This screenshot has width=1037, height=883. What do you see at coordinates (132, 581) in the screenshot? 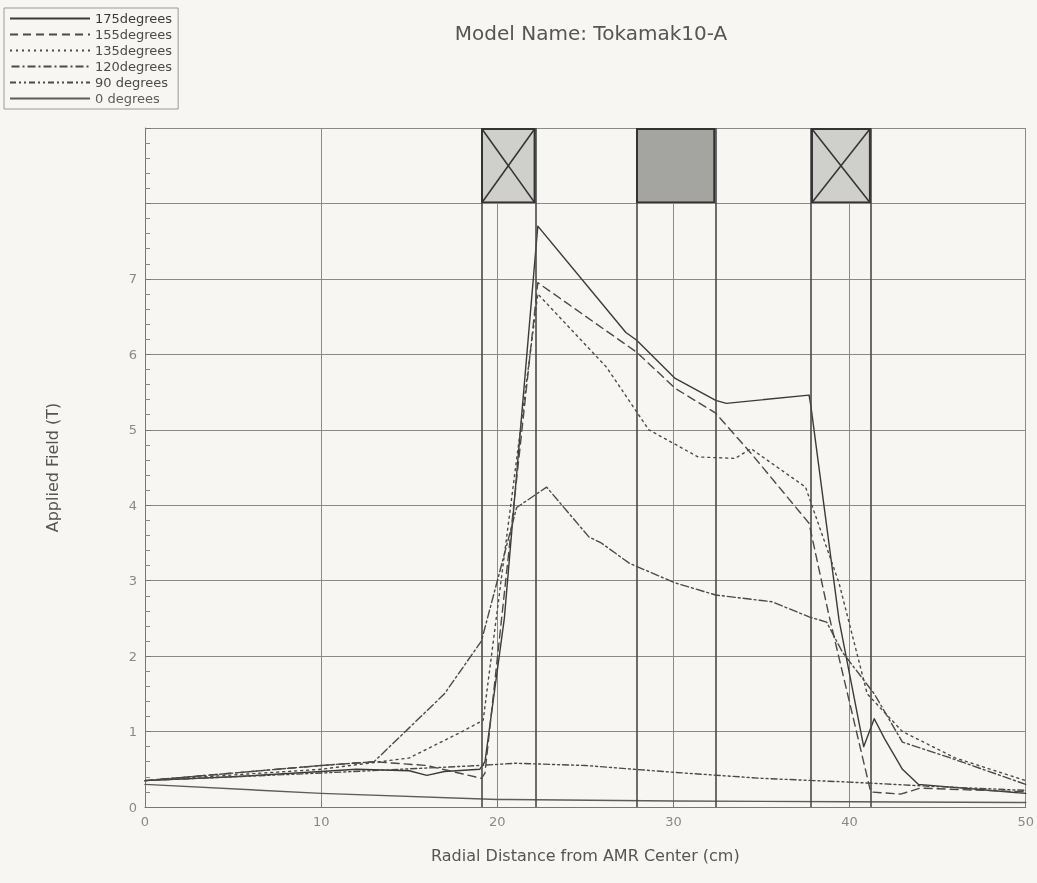
I see `y-tick-label: 3` at bounding box center [132, 581].